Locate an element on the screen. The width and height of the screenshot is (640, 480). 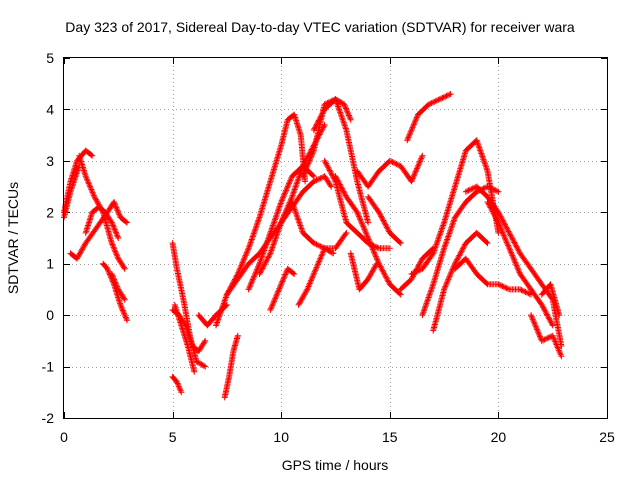
y-tick-label: 3 is located at coordinates (50, 161).